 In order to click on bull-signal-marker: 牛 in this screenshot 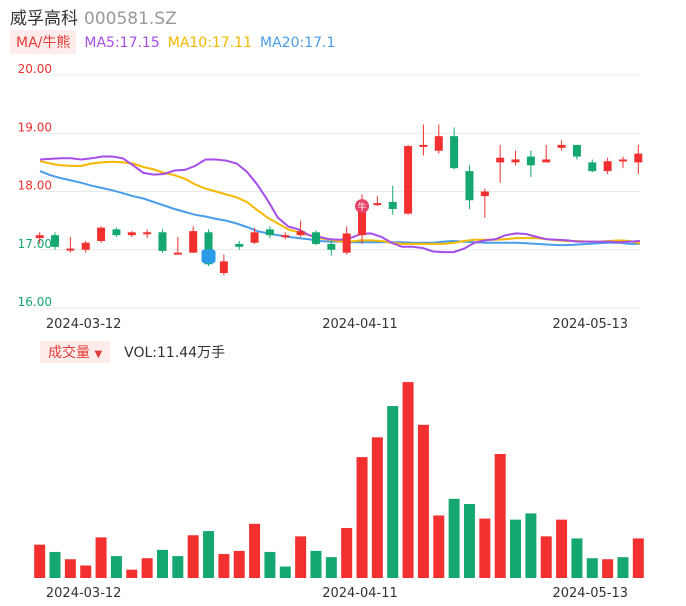, I will do `click(362, 206)`.